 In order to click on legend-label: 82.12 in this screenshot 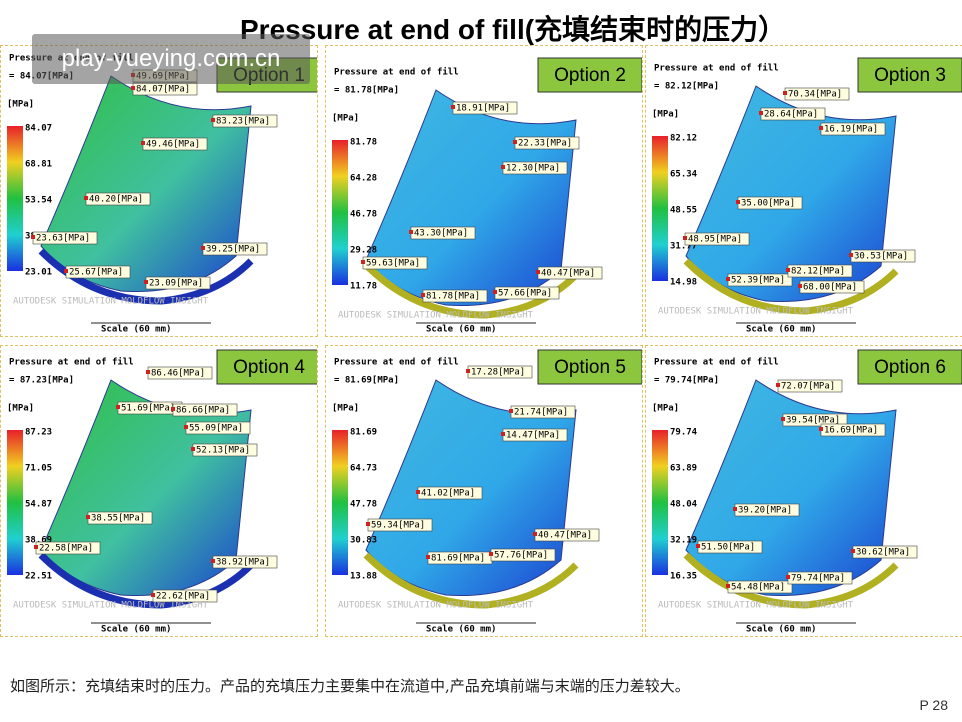, I will do `click(683, 139)`.